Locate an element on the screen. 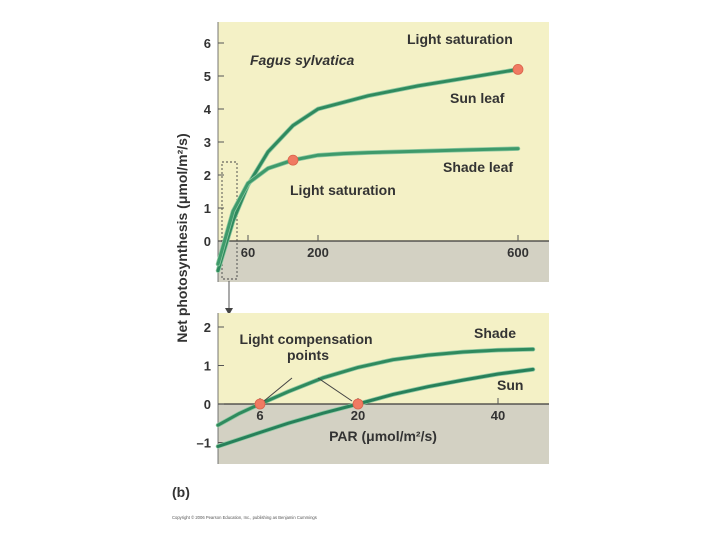 The image size is (720, 540). top-y-tick-label: 5 is located at coordinates (207, 76).